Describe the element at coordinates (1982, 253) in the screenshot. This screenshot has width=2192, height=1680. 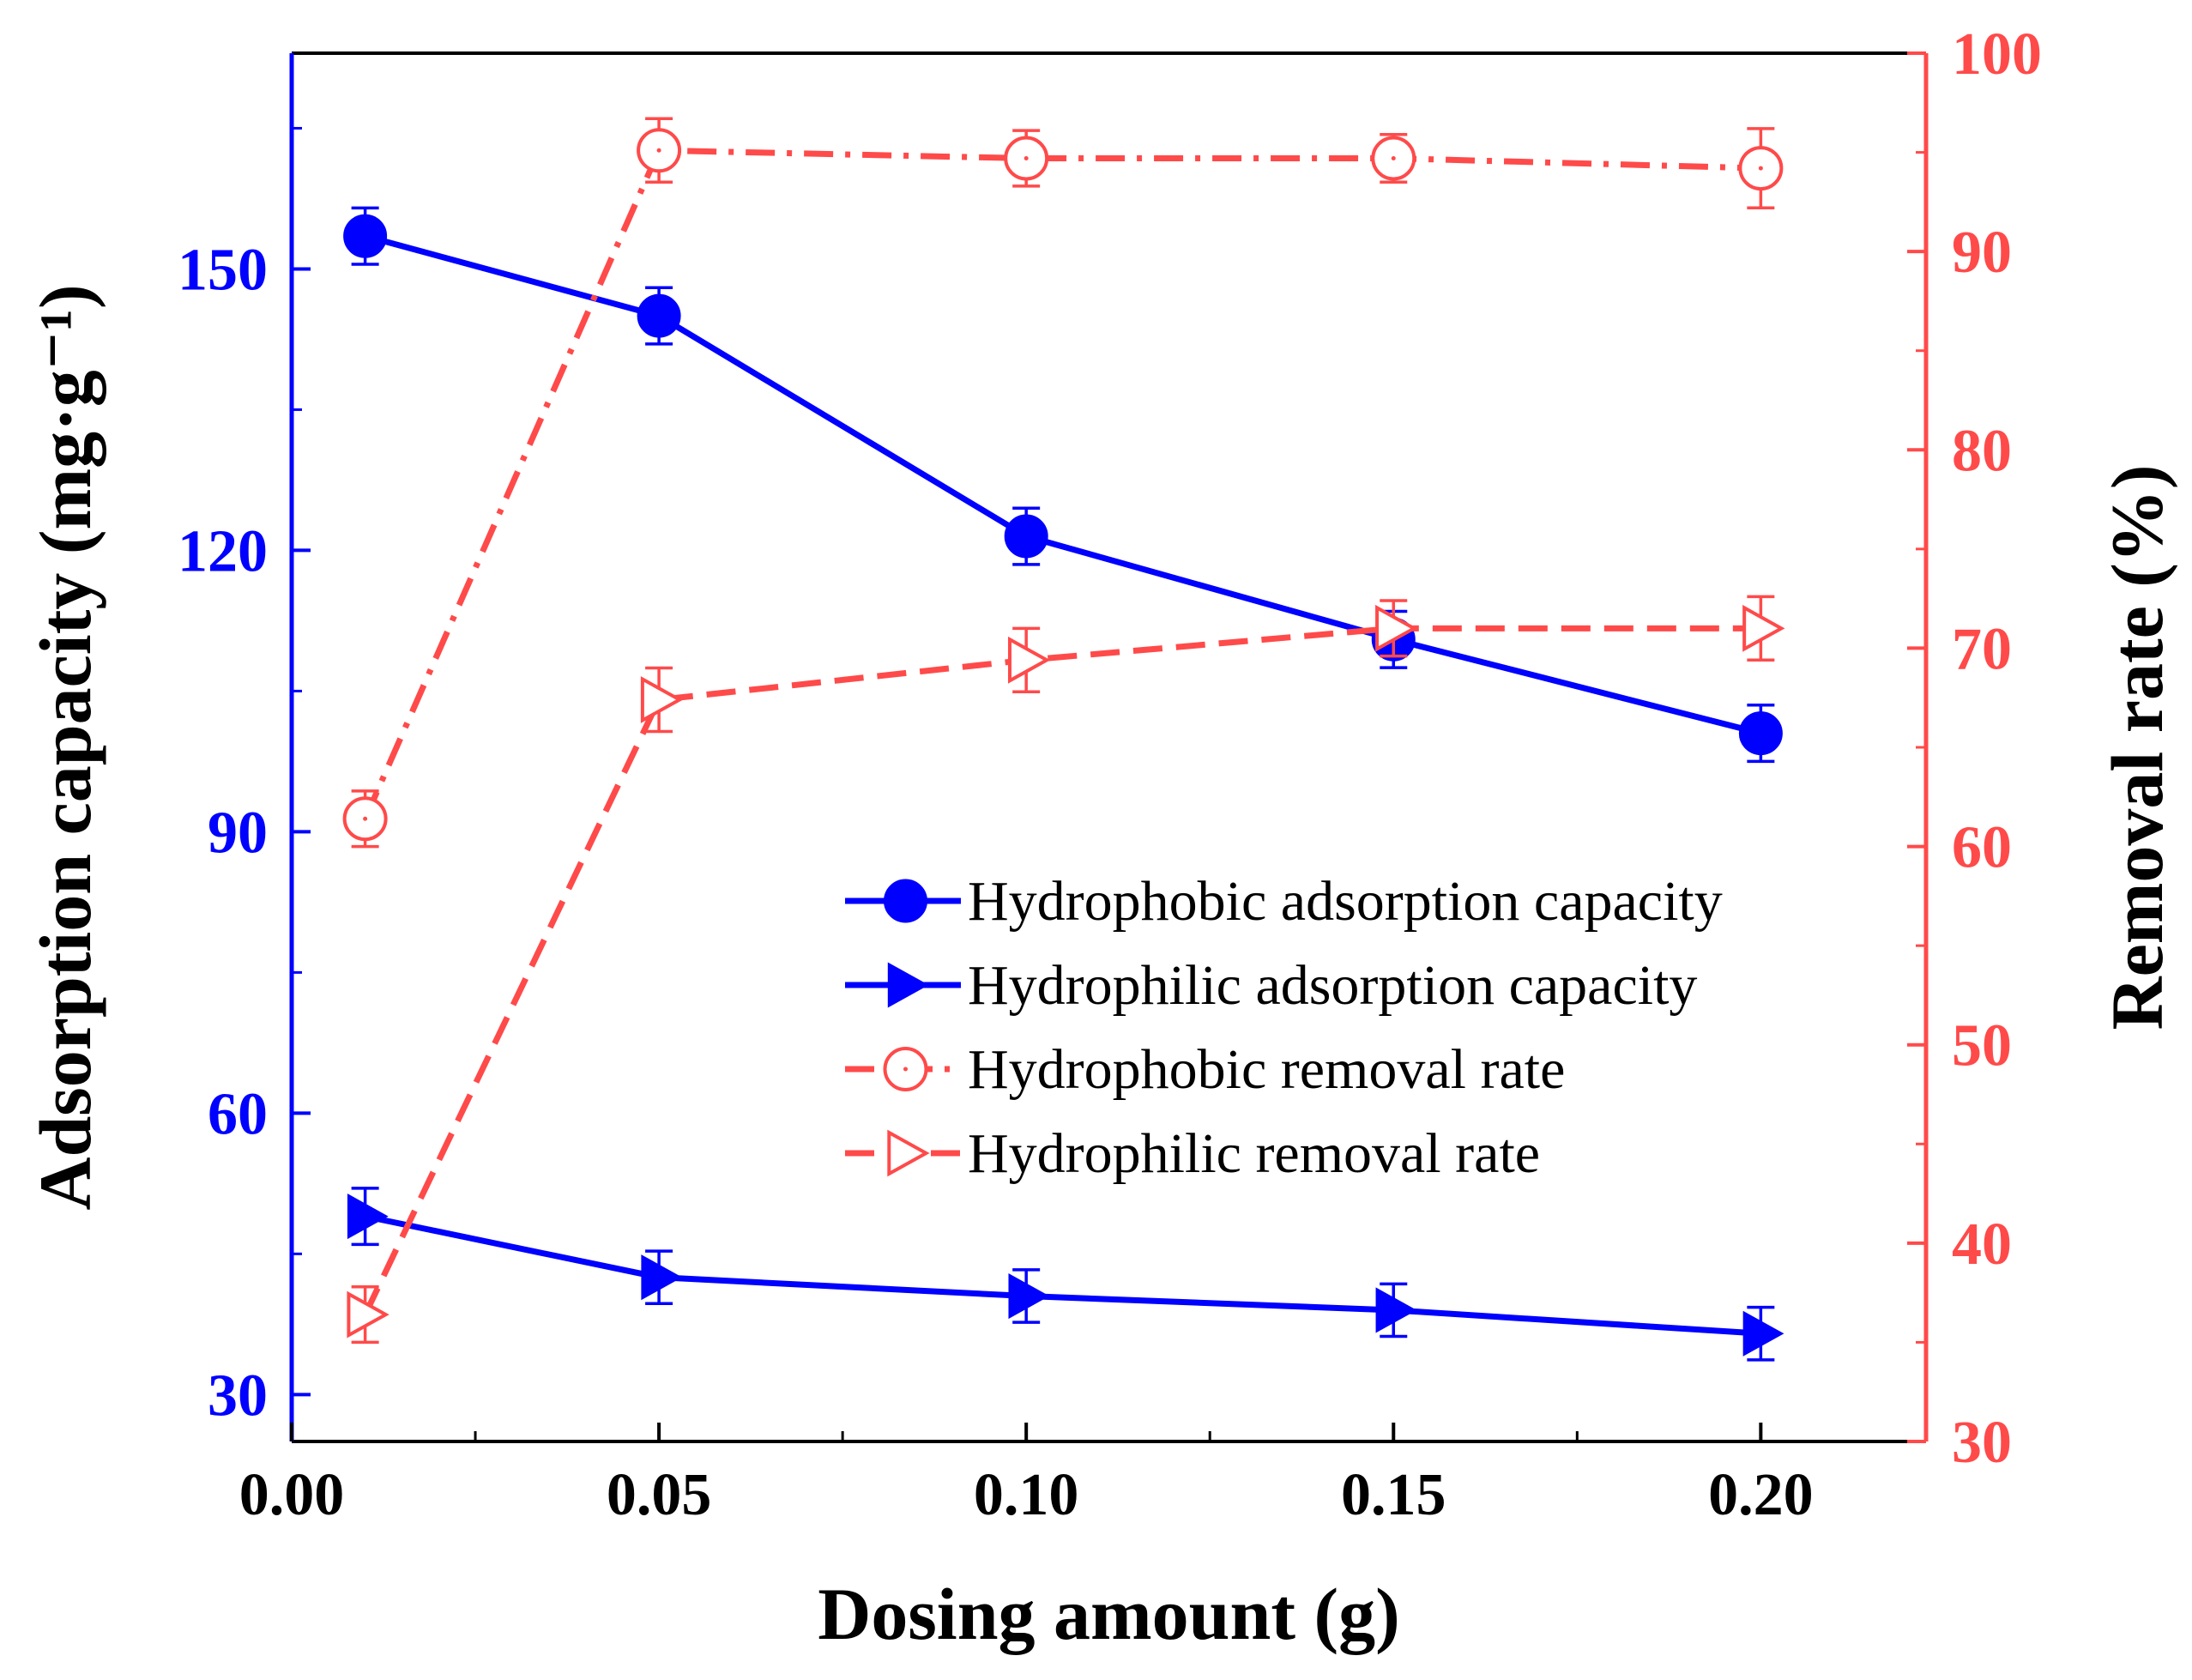
I see `y-right-tick-label: 90` at that location.